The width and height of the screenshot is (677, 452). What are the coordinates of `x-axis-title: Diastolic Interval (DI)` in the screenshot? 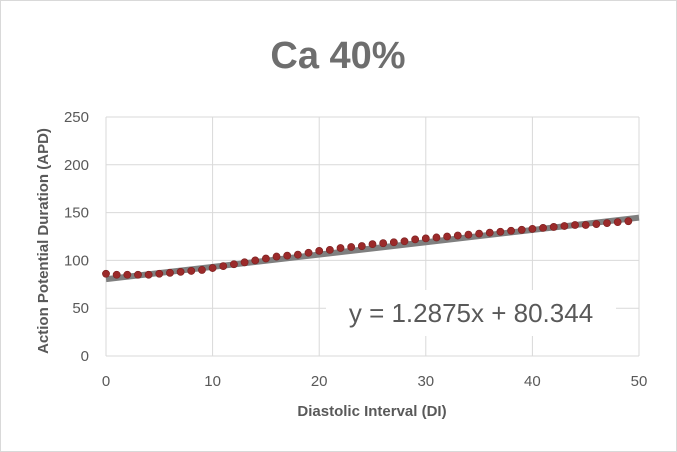 It's located at (371, 411).